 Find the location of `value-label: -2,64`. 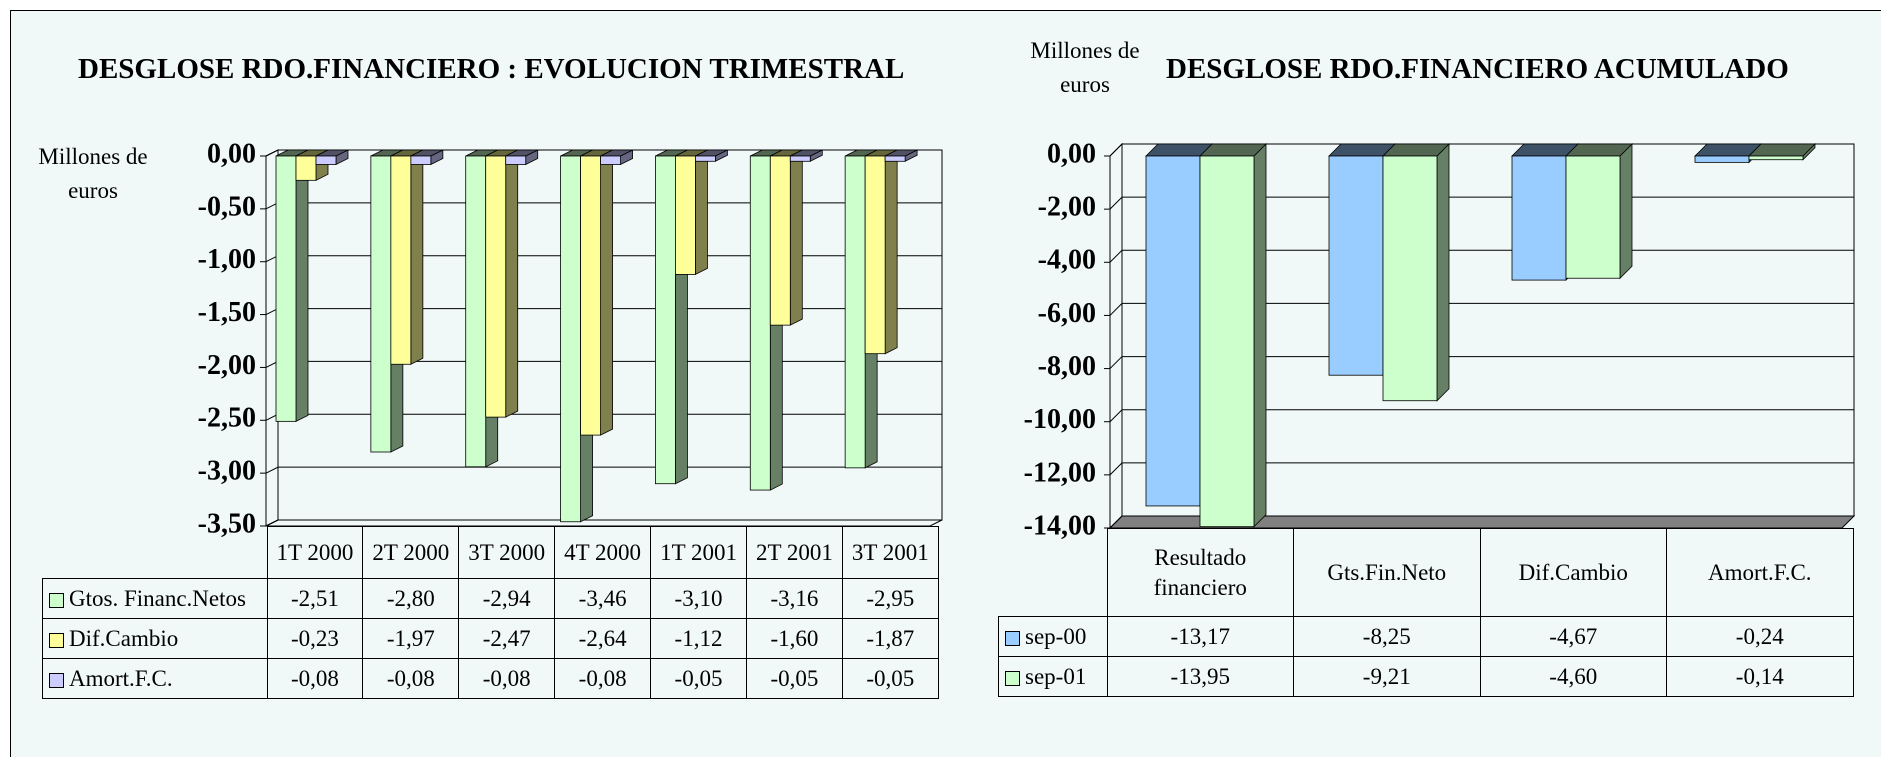

value-label: -2,64 is located at coordinates (603, 638).